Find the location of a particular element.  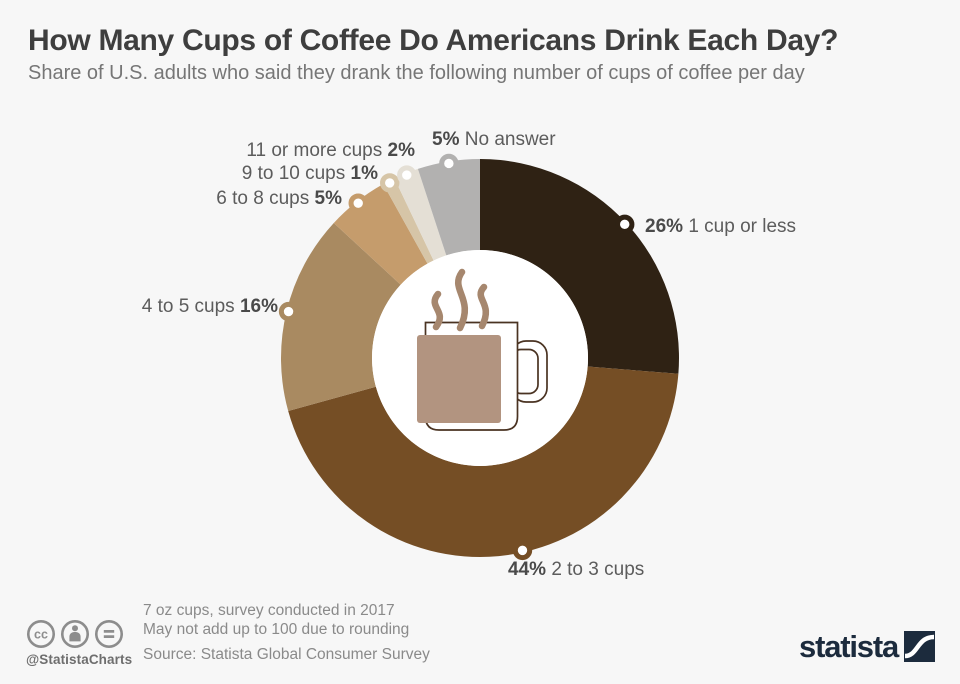

slice-name: 2 to 3 cups is located at coordinates (598, 569).